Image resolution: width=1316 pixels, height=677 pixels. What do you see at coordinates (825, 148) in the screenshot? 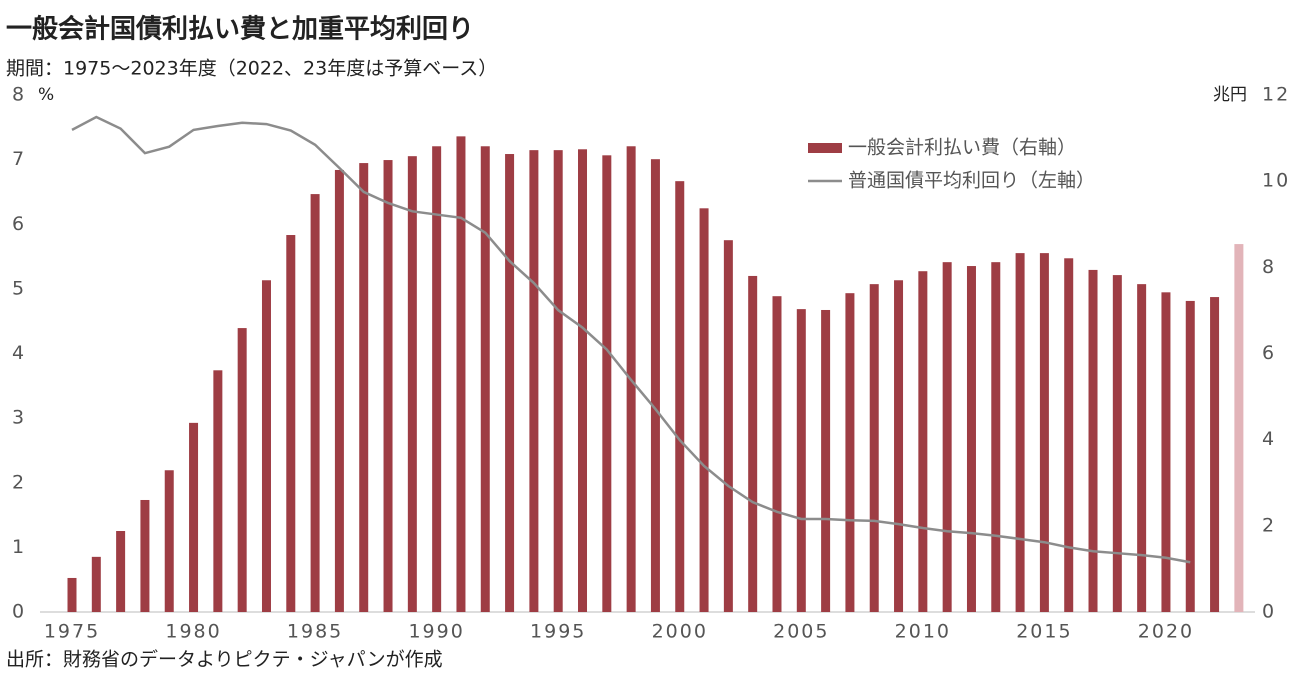
I see `legend-swatch` at bounding box center [825, 148].